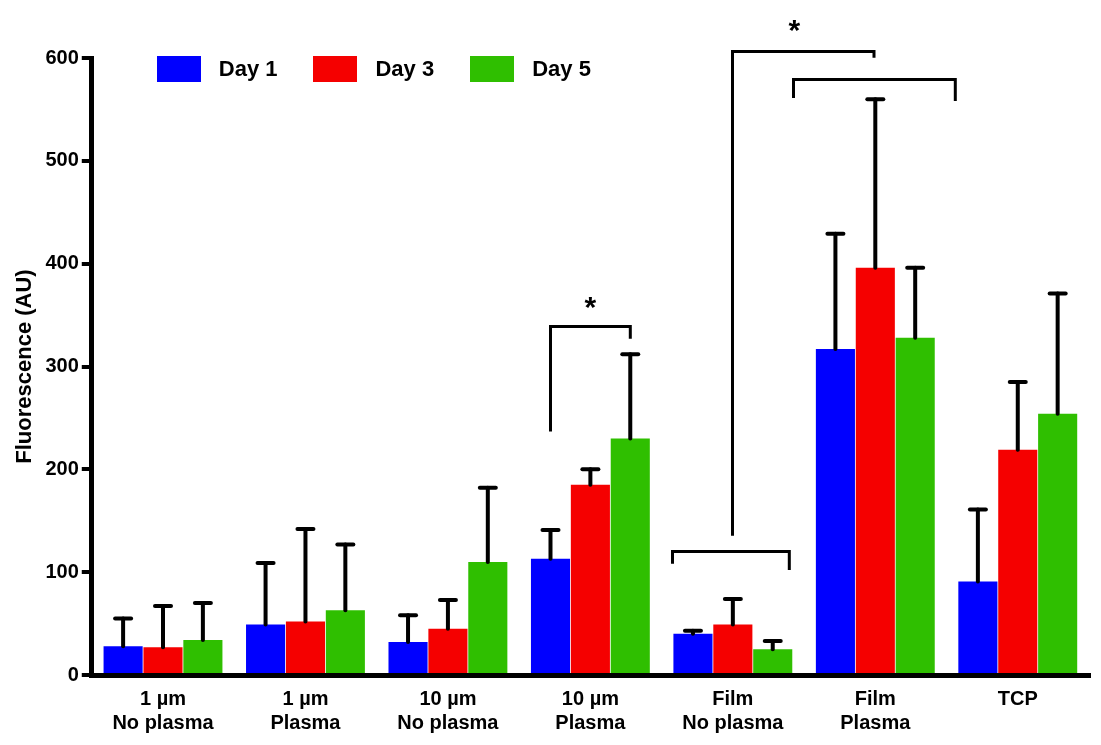 The width and height of the screenshot is (1101, 745). Describe the element at coordinates (590, 307) in the screenshot. I see `annotation: *` at that location.